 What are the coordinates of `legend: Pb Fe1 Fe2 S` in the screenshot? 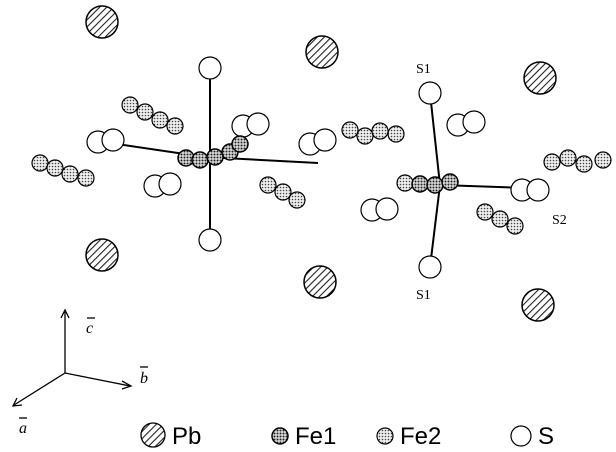 It's located at (347, 436).